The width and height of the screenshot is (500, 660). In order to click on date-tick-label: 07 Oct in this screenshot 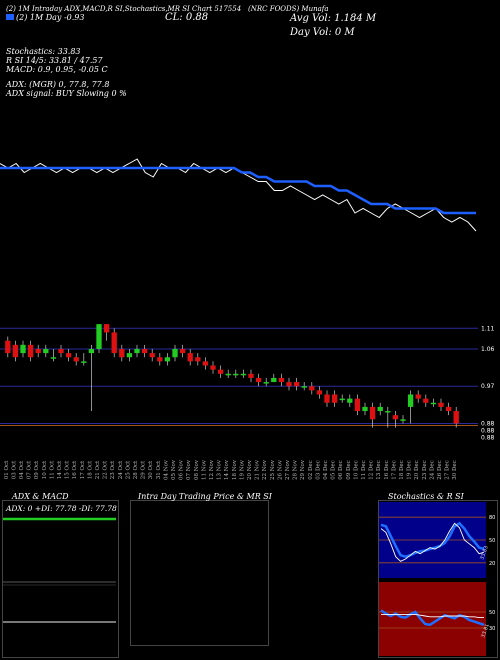, I will do `click(30, 469)`.